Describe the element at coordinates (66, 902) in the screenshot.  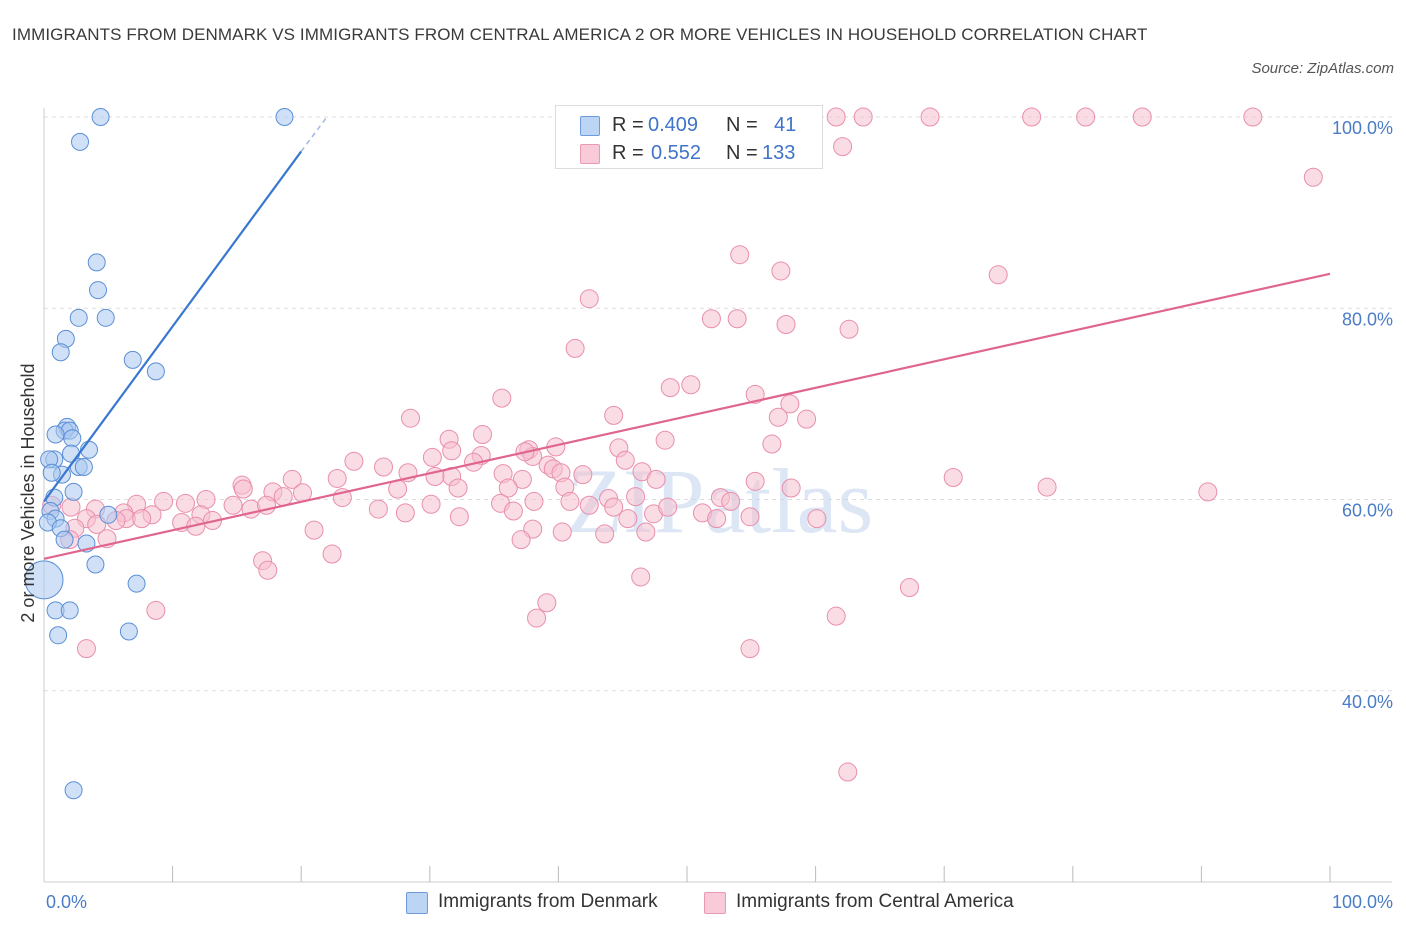
I see `x-tick-label: 0.0%` at that location.